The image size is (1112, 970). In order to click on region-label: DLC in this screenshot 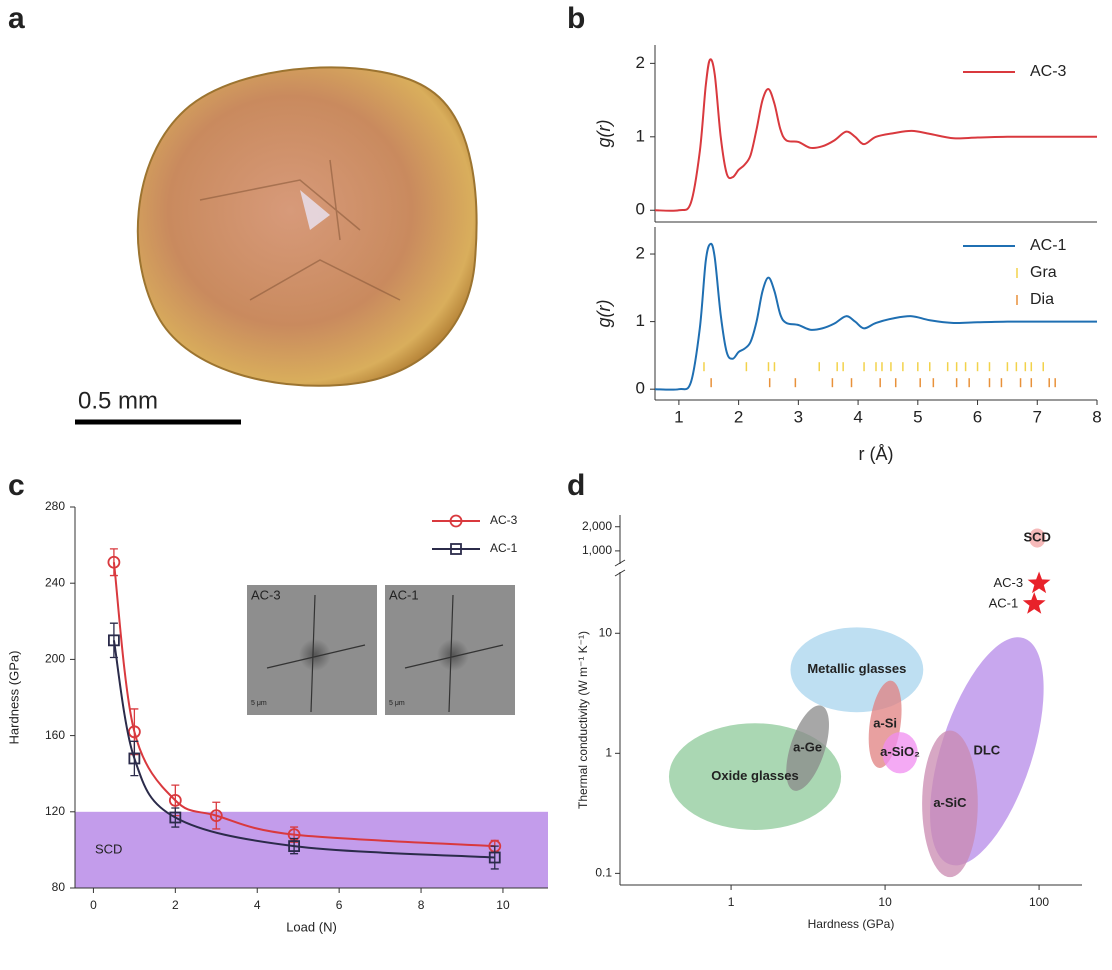, I will do `click(986, 750)`.